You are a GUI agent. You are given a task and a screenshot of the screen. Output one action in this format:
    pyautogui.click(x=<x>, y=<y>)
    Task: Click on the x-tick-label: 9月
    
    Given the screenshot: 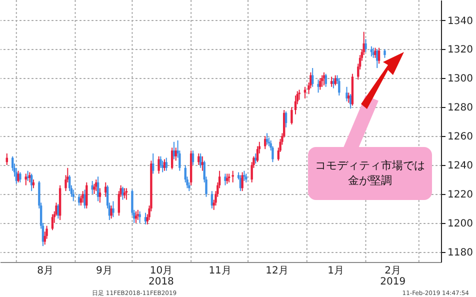 What is the action you would take?
    pyautogui.click(x=104, y=271)
    